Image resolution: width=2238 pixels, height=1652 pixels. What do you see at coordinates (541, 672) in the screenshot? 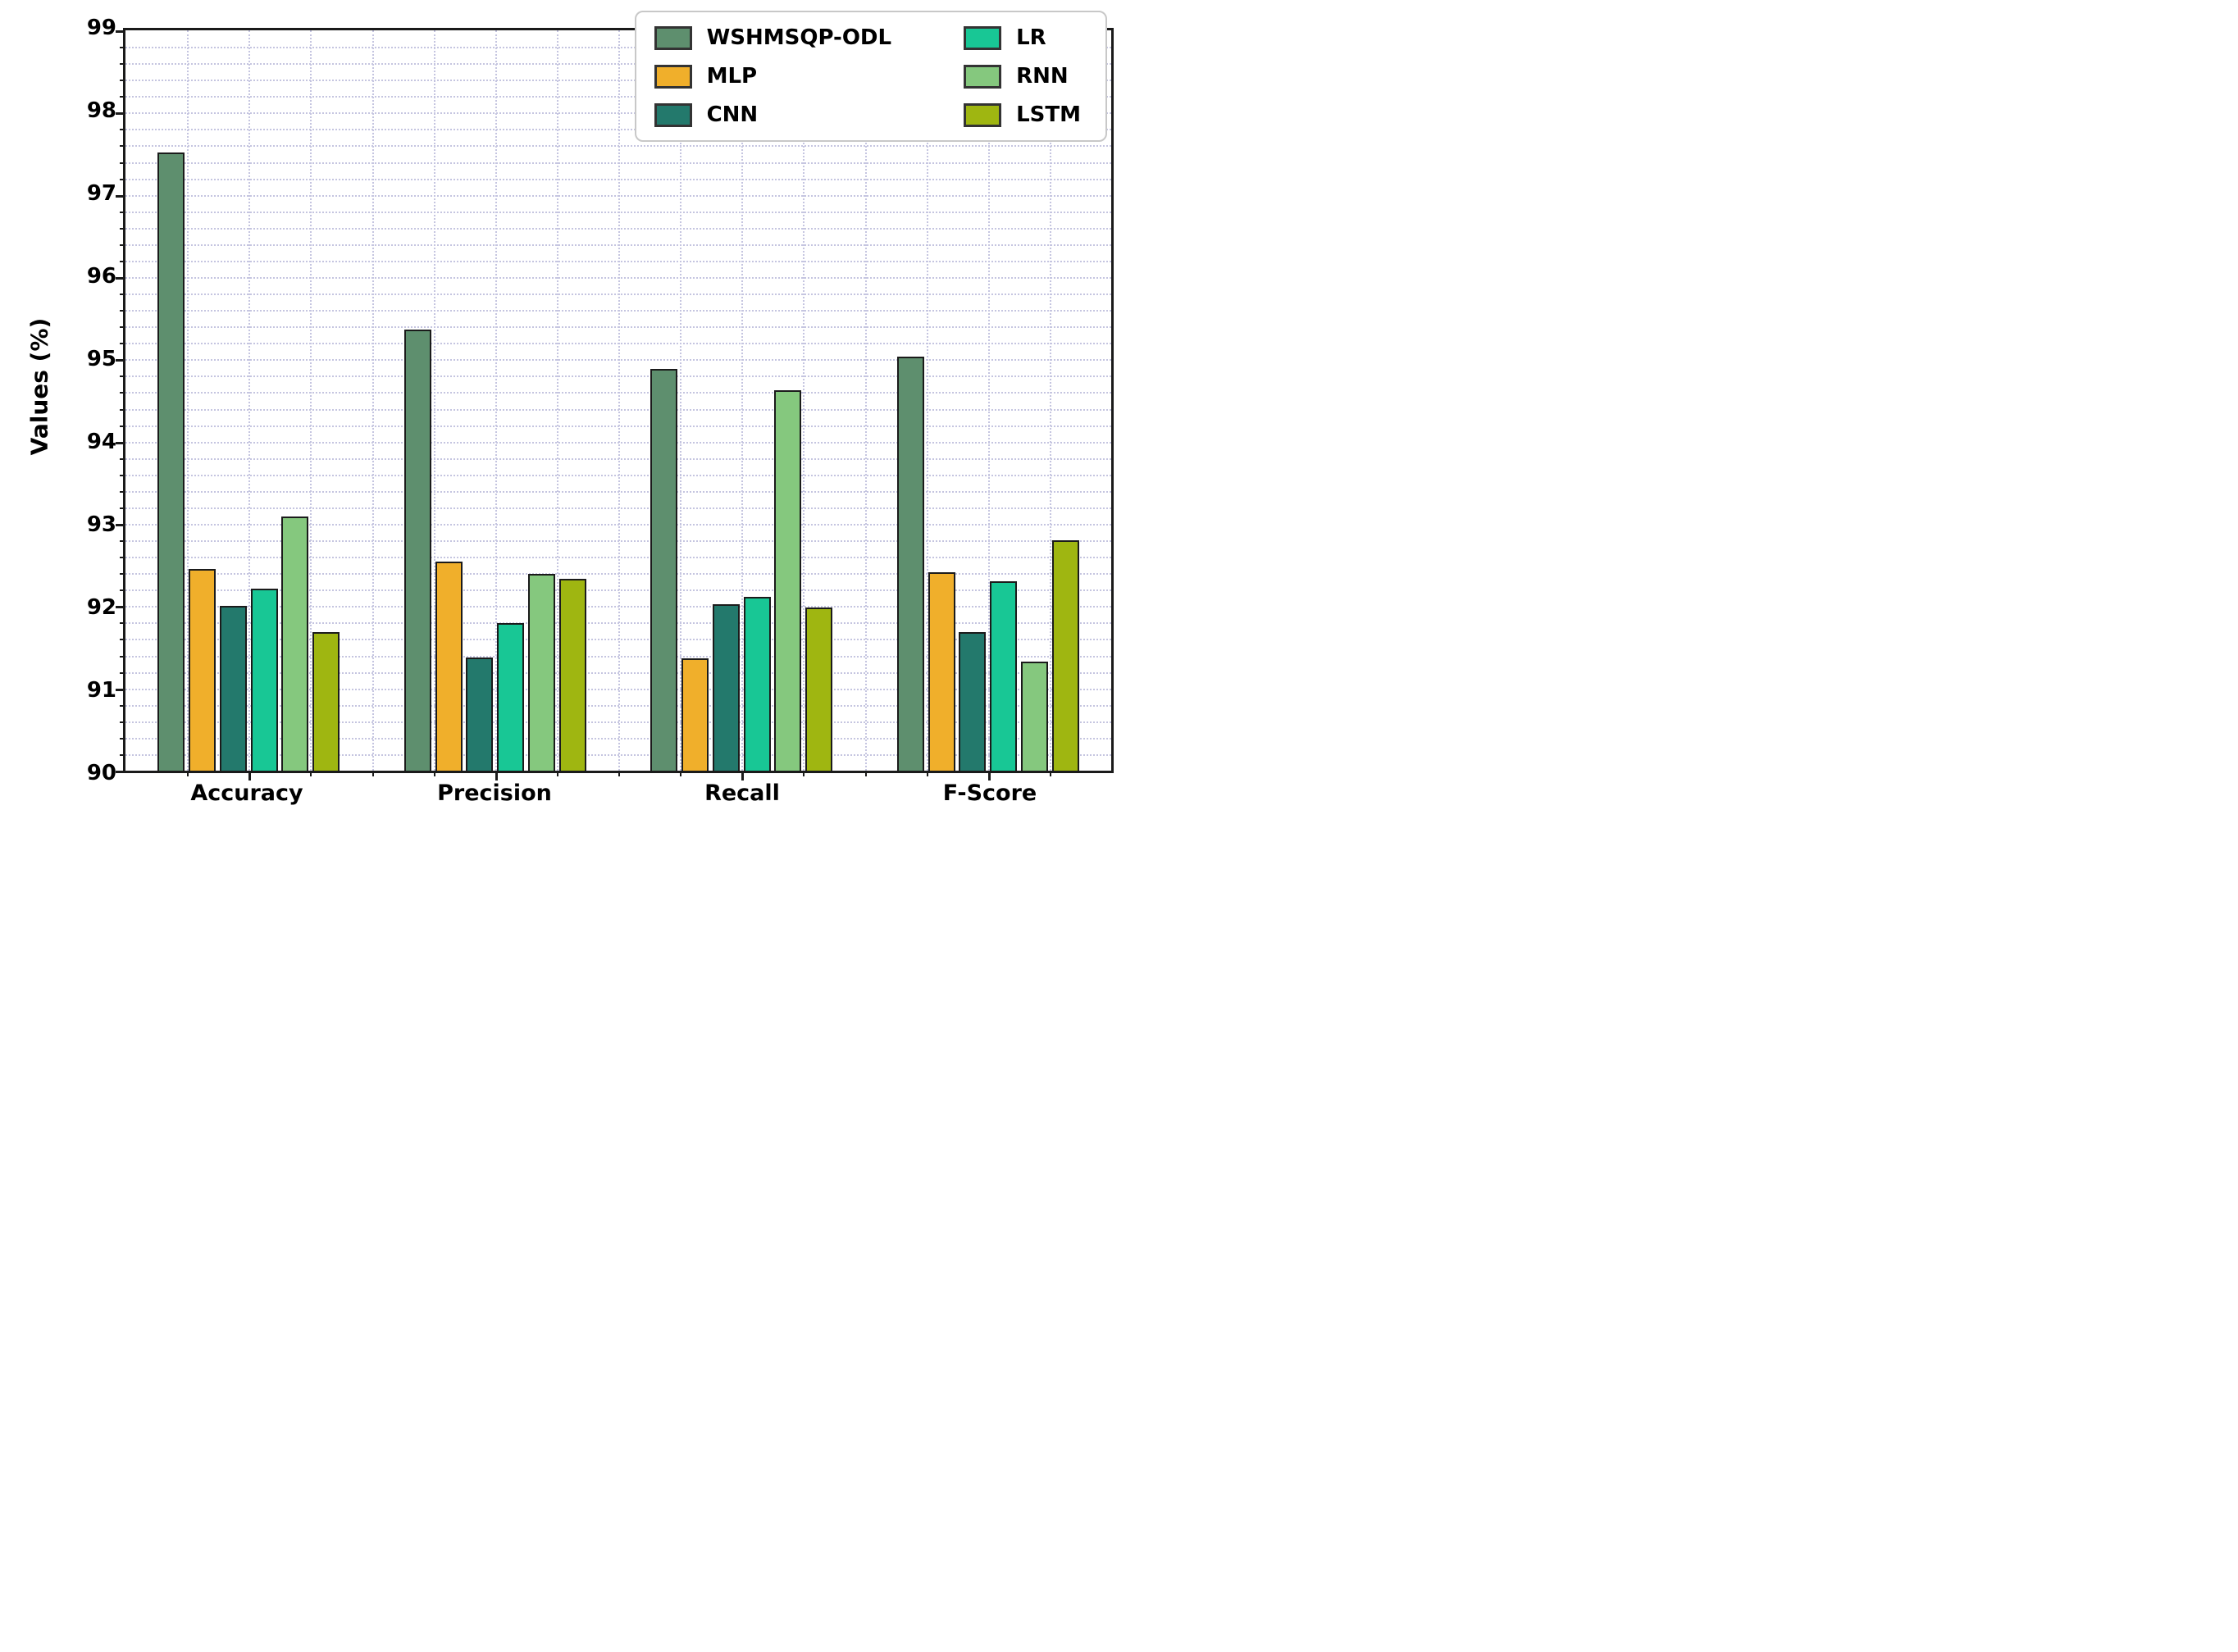
I see `bar-rnn-precision` at bounding box center [541, 672].